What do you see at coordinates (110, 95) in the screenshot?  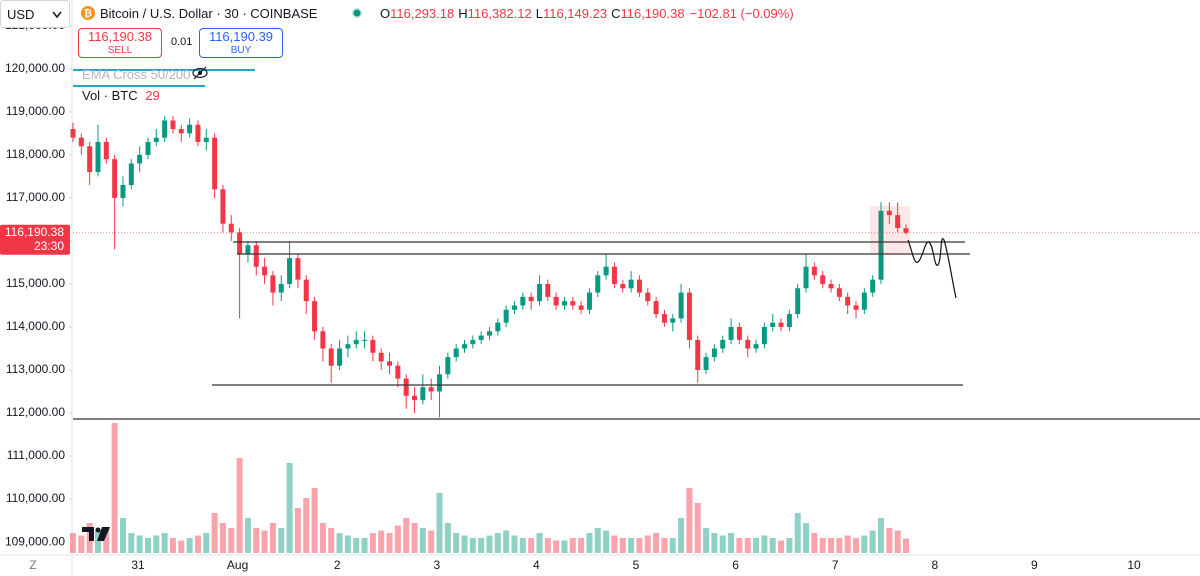 I see `volume-label: Vol · BTC` at bounding box center [110, 95].